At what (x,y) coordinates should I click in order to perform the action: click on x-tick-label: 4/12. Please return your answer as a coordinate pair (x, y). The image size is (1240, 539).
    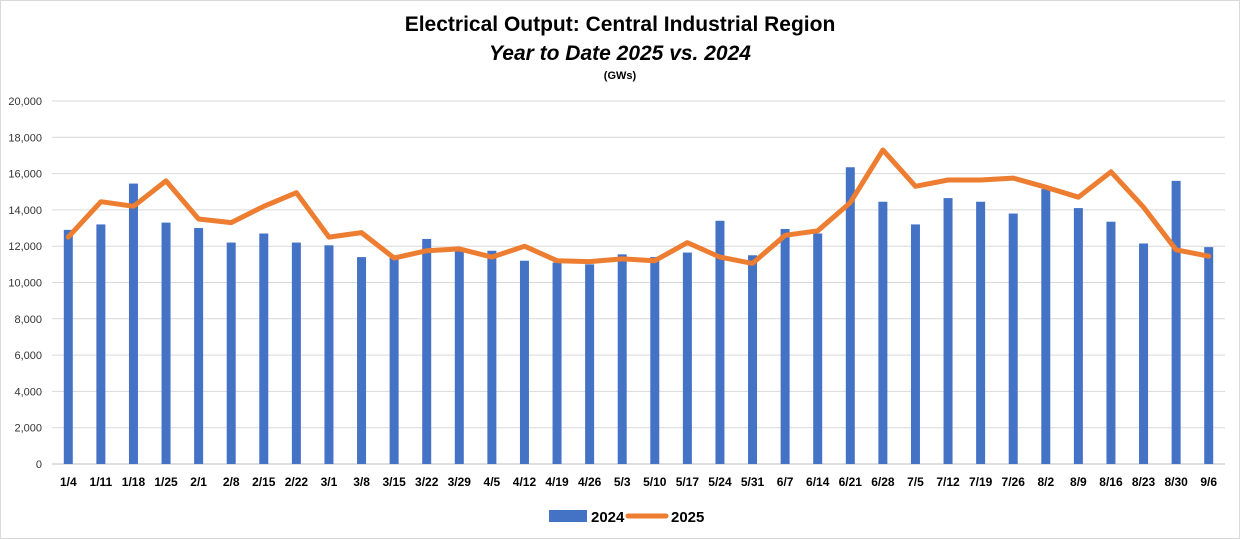
    Looking at the image, I should click on (525, 482).